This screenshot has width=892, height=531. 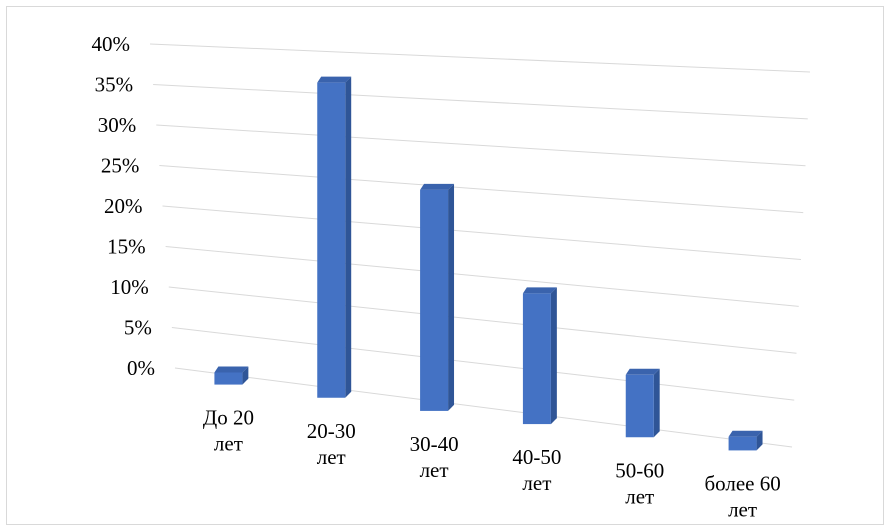 I want to click on y-tick-label: 5%, so click(x=138, y=328).